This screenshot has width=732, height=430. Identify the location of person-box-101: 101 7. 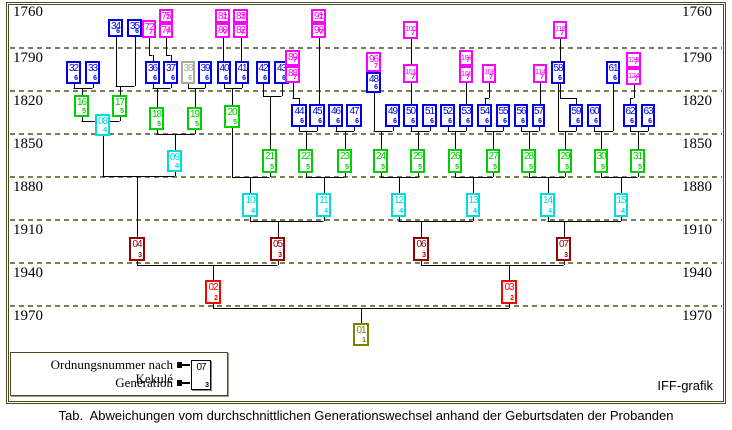
(410, 73).